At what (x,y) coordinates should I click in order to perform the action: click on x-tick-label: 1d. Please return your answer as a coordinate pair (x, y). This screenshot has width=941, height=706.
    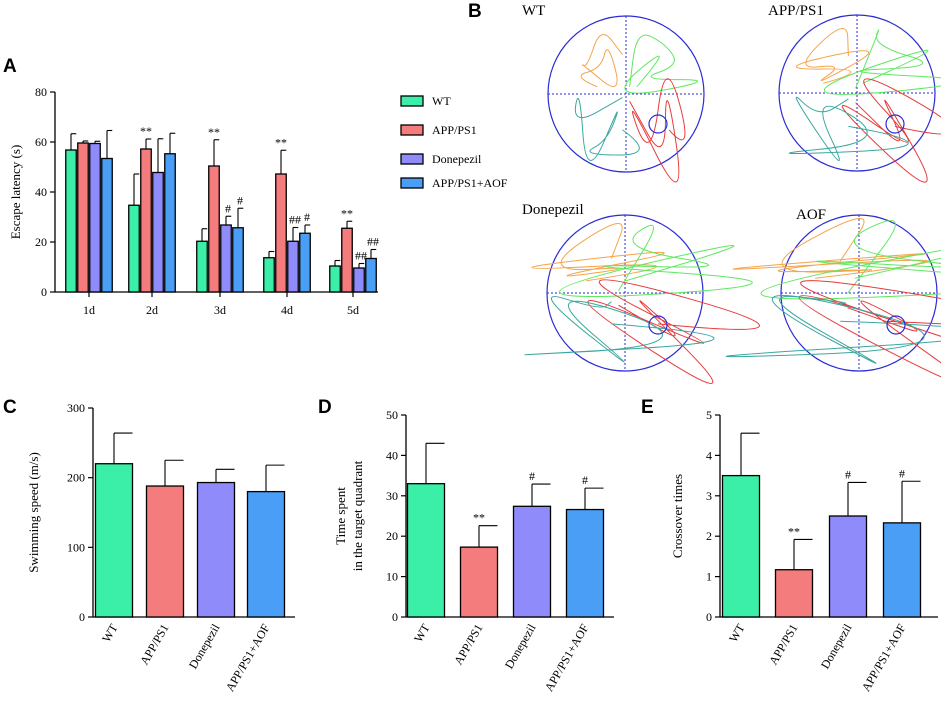
    Looking at the image, I should click on (89, 310).